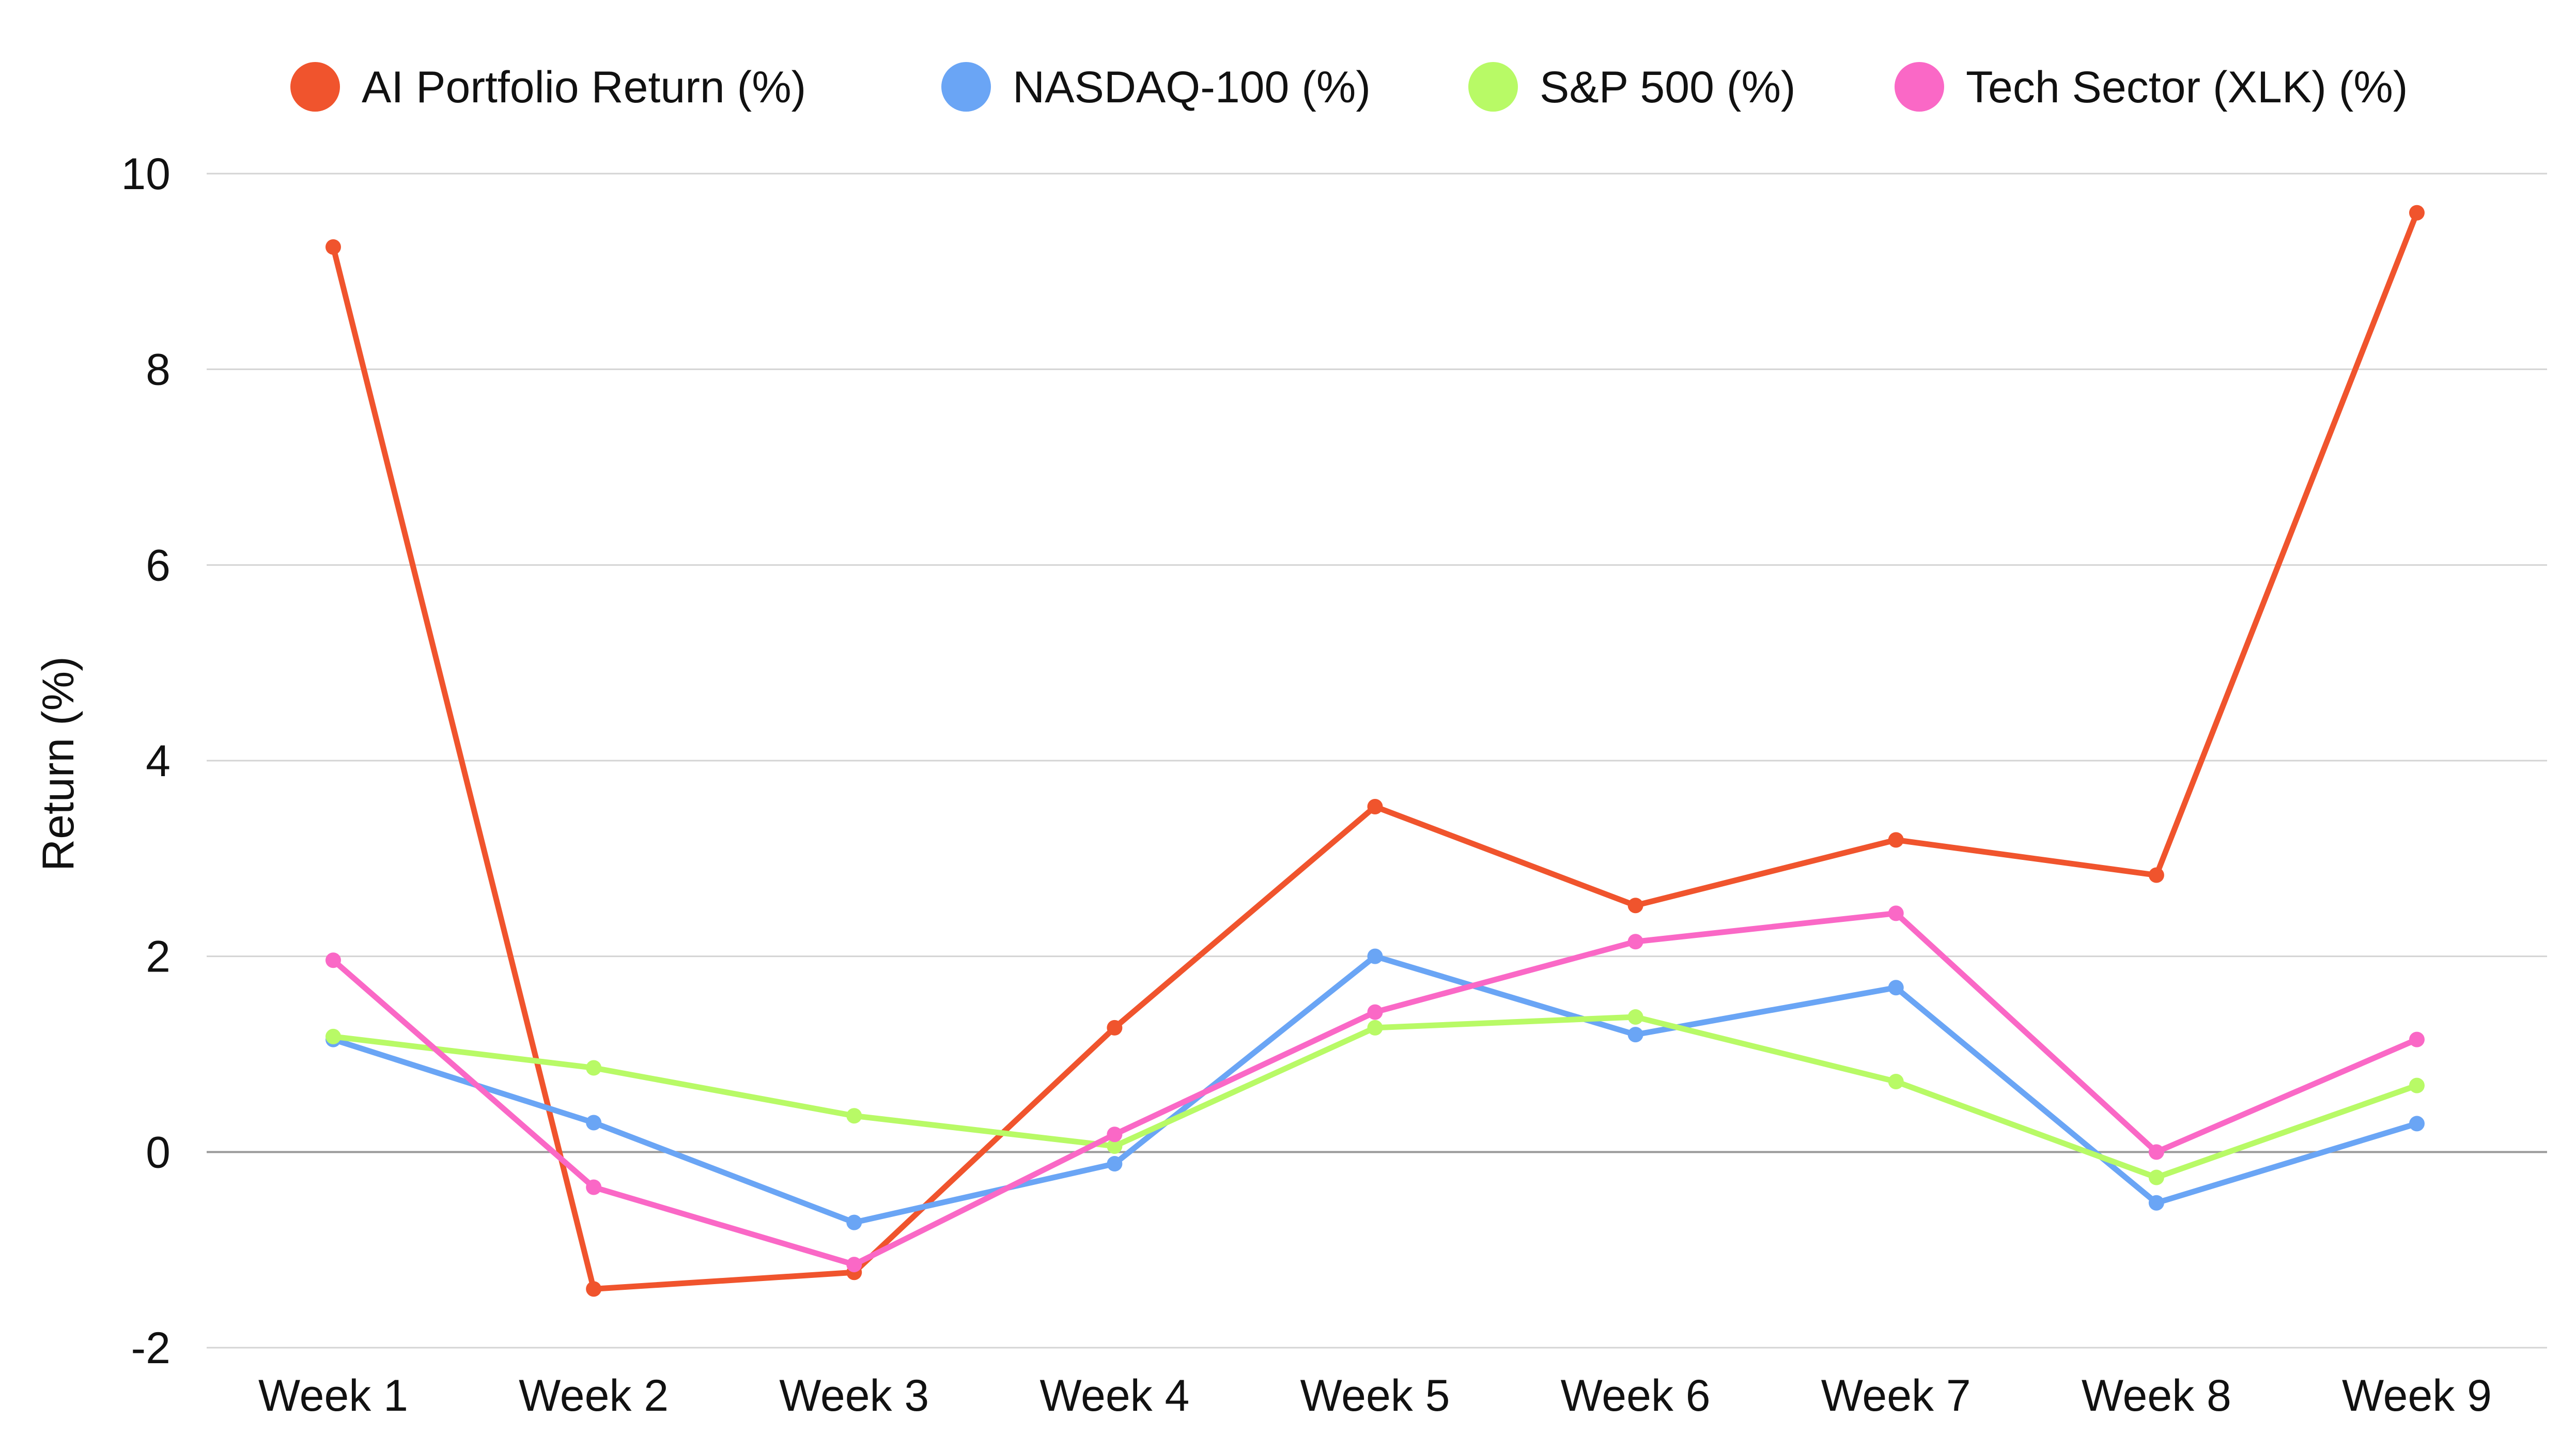 The height and width of the screenshot is (1450, 2576). Describe the element at coordinates (1636, 1396) in the screenshot. I see `x-tick-label: Week 6` at that location.